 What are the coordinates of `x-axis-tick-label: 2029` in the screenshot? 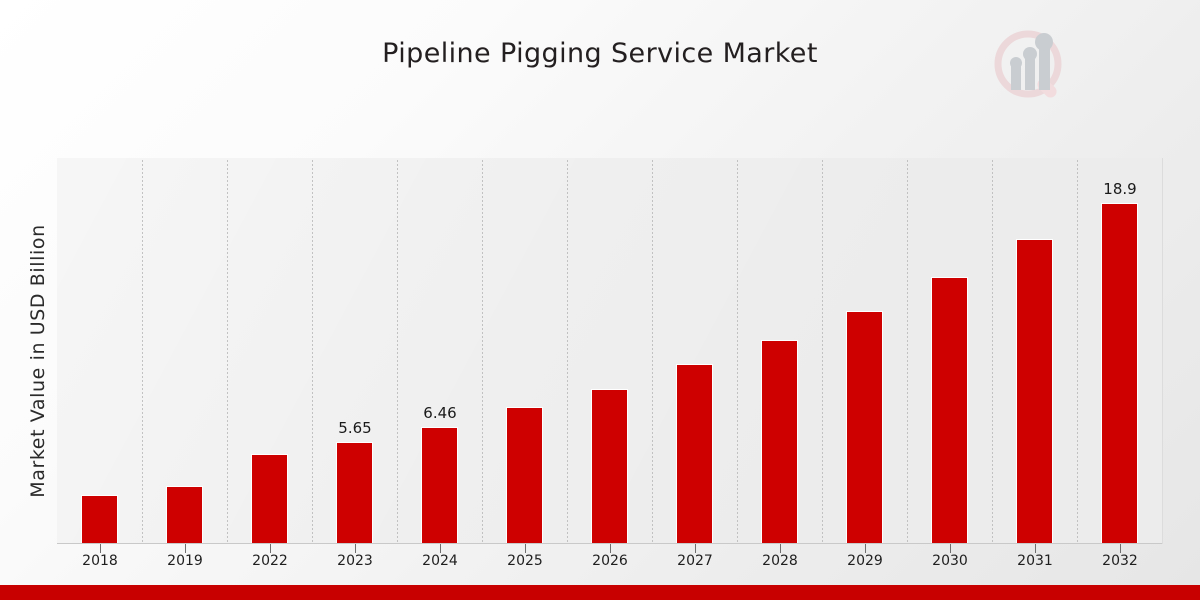 It's located at (865, 561).